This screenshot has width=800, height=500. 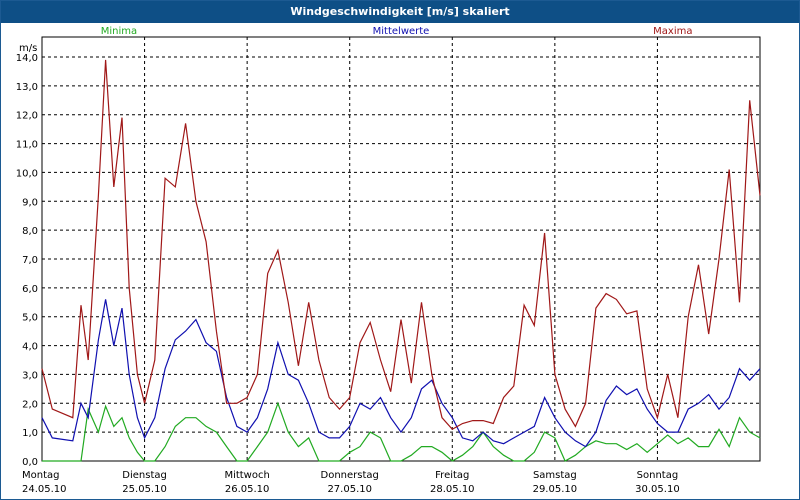 What do you see at coordinates (28, 48) in the screenshot?
I see `y-axis-label: m/s` at bounding box center [28, 48].